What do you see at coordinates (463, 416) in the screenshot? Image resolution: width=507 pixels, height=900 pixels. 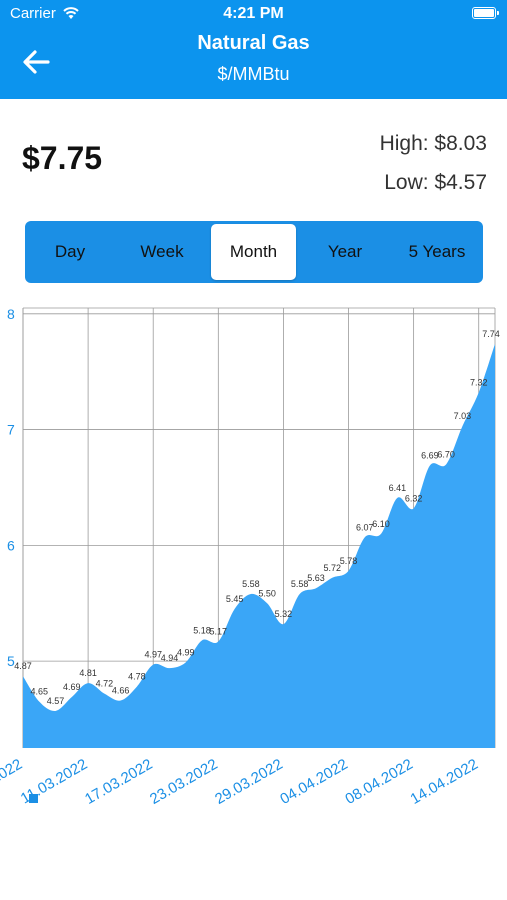 I see `data-point-label: 7.03` at bounding box center [463, 416].